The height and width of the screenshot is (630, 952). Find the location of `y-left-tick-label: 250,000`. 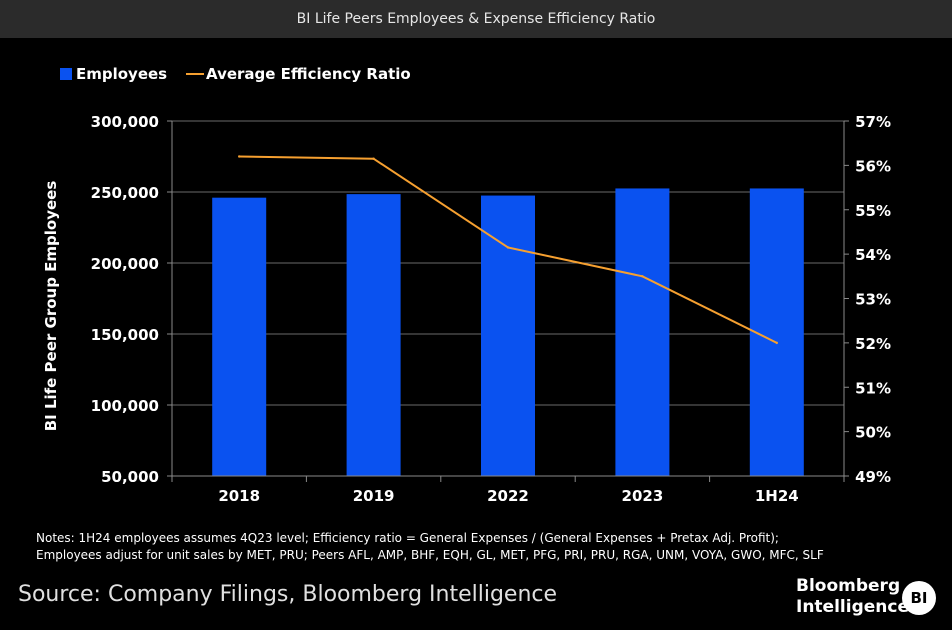

y-left-tick-label: 250,000 is located at coordinates (125, 193).